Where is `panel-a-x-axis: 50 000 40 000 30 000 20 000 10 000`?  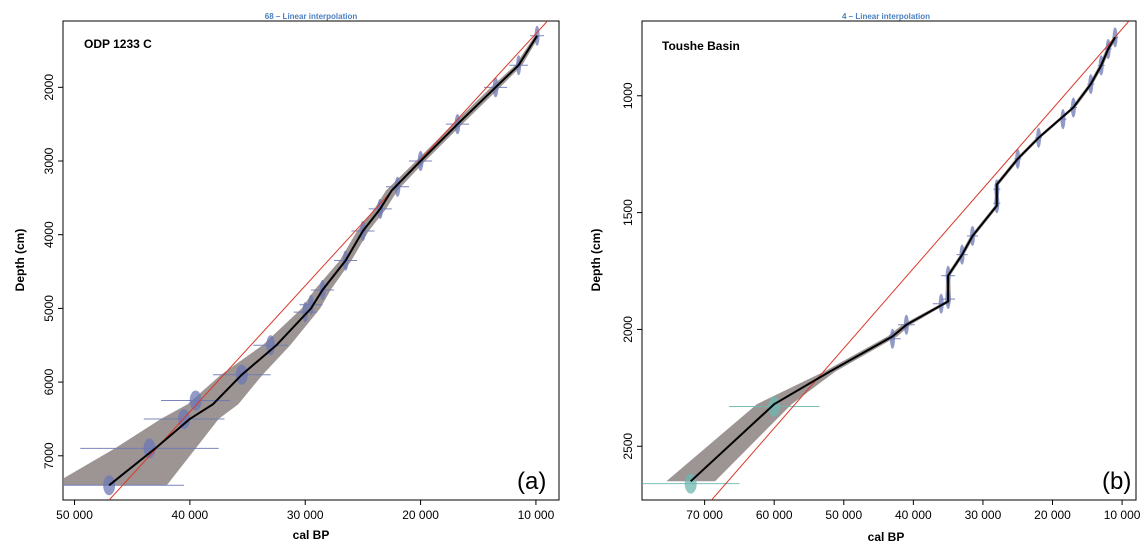 panel-a-x-axis: 50 000 40 000 30 000 20 000 10 000 is located at coordinates (305, 511).